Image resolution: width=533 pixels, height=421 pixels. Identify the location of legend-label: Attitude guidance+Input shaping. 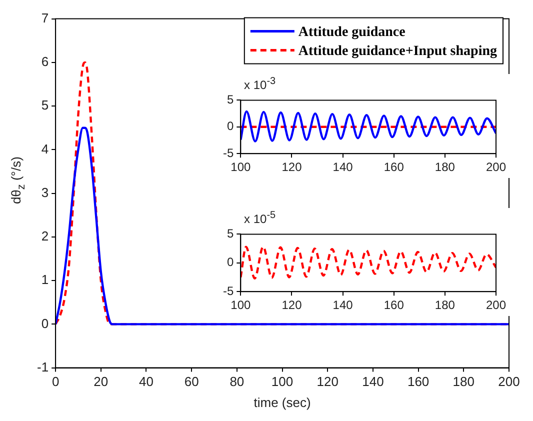
(398, 51).